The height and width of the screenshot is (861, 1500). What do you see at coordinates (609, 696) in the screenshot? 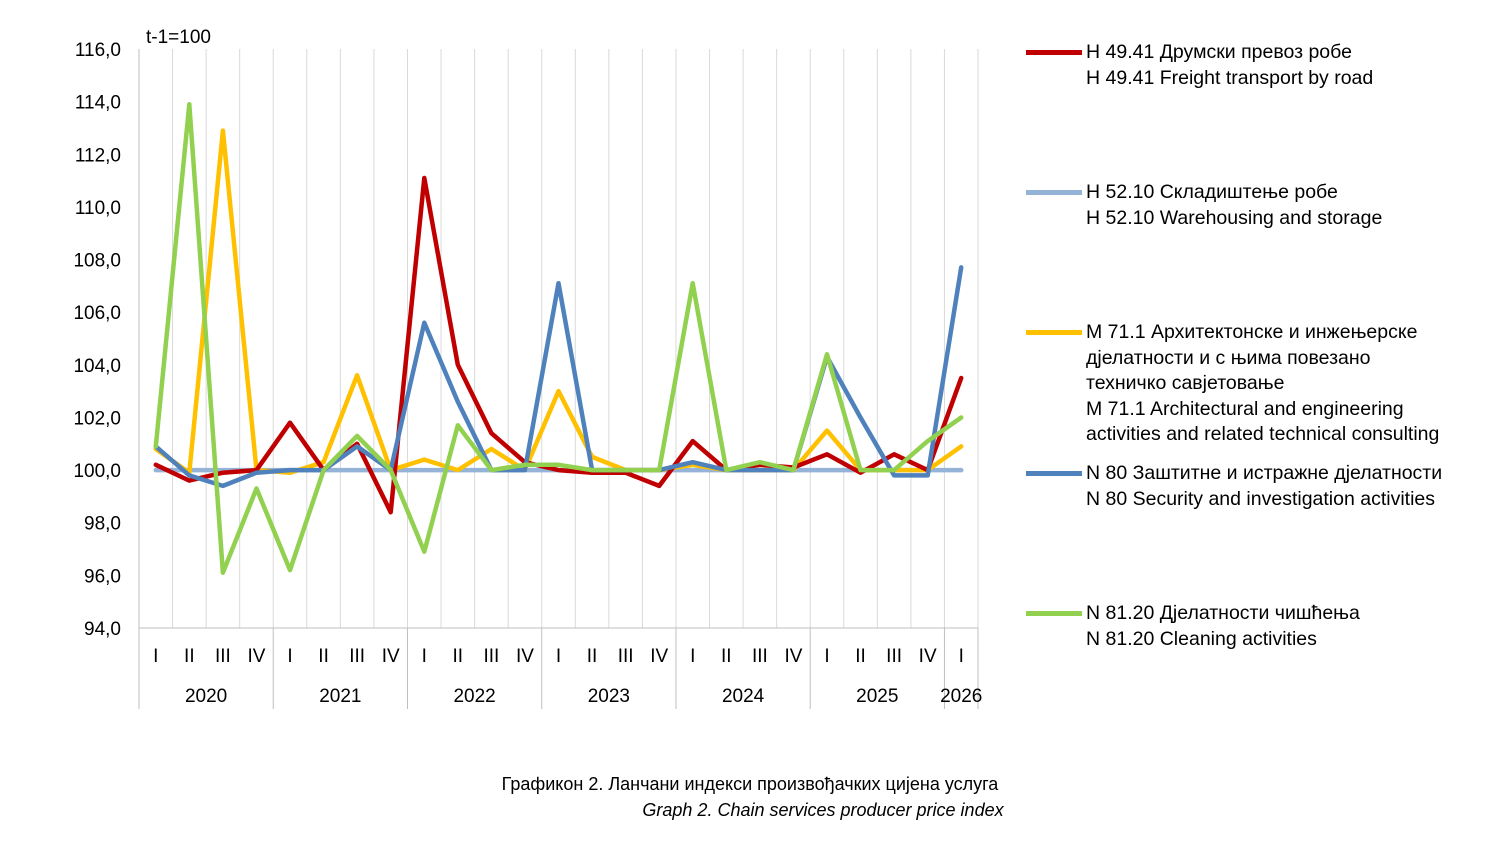
I see `x-tick-label-year: 2023` at bounding box center [609, 696].